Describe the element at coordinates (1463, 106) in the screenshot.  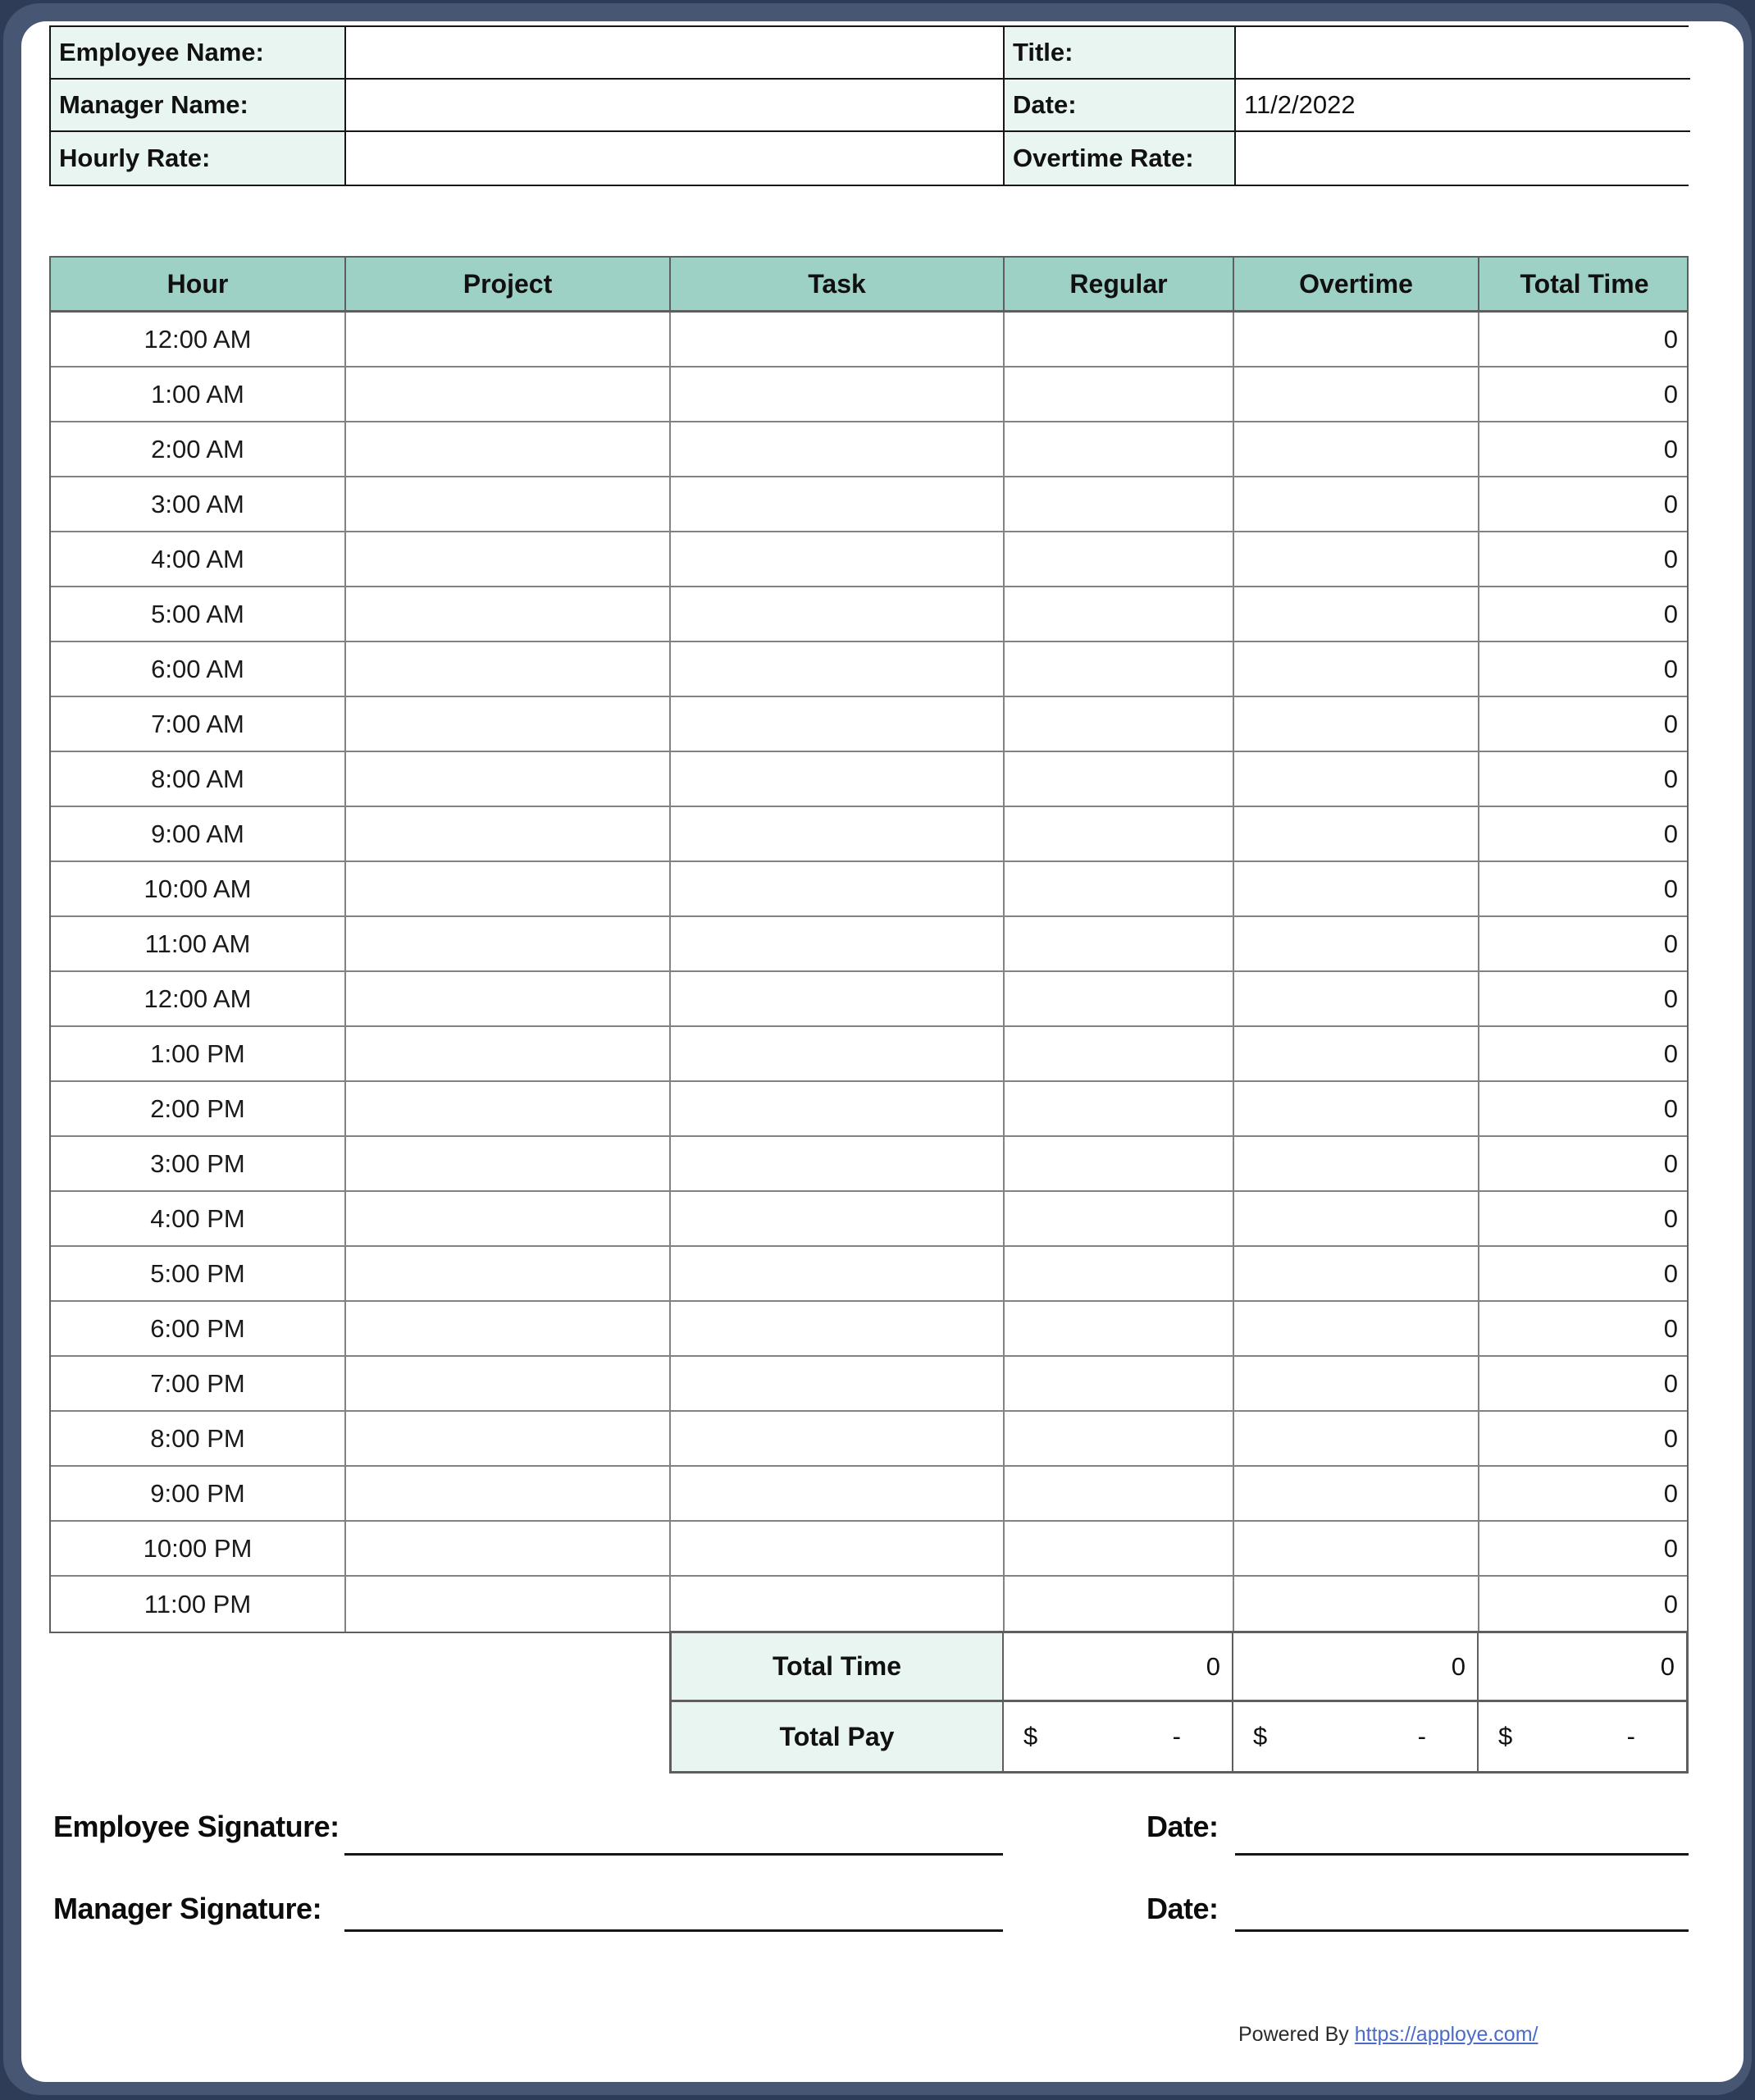
I see `date-value: 11/2/2022` at that location.